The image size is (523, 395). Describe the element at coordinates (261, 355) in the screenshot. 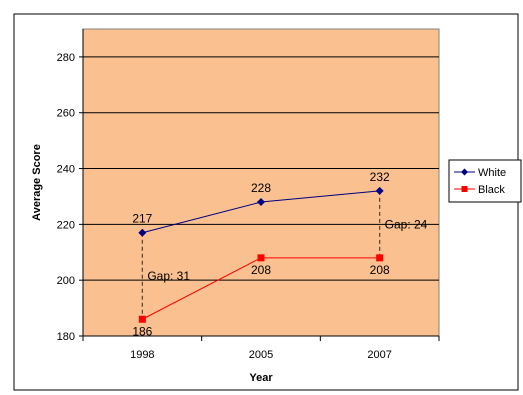

I see `x-tick-label: 2005` at that location.